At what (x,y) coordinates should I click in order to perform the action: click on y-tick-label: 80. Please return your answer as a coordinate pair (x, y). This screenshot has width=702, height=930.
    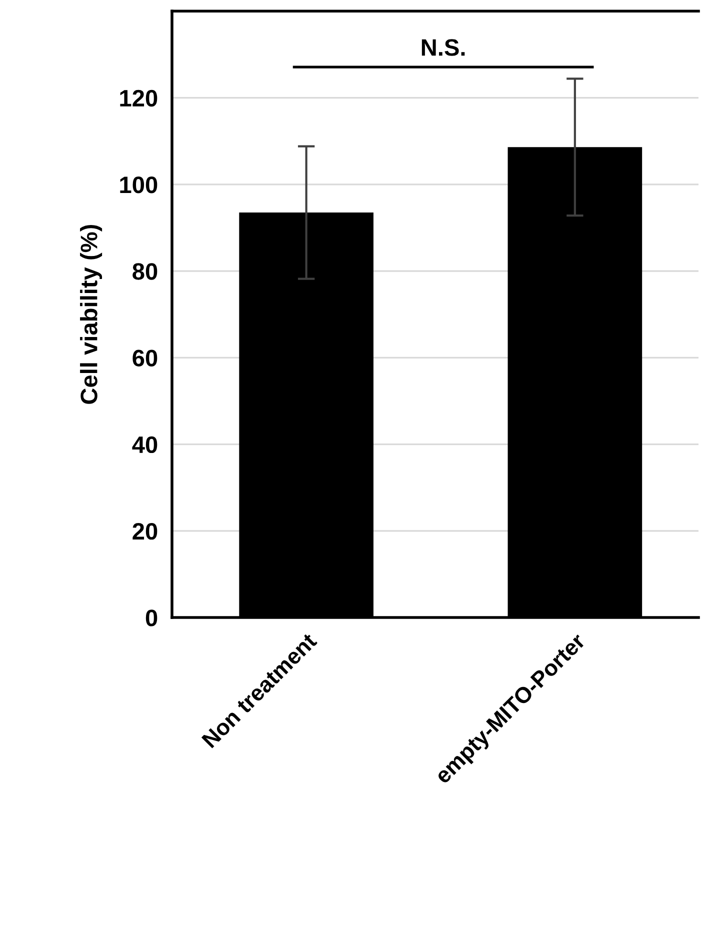
    Looking at the image, I should click on (145, 271).